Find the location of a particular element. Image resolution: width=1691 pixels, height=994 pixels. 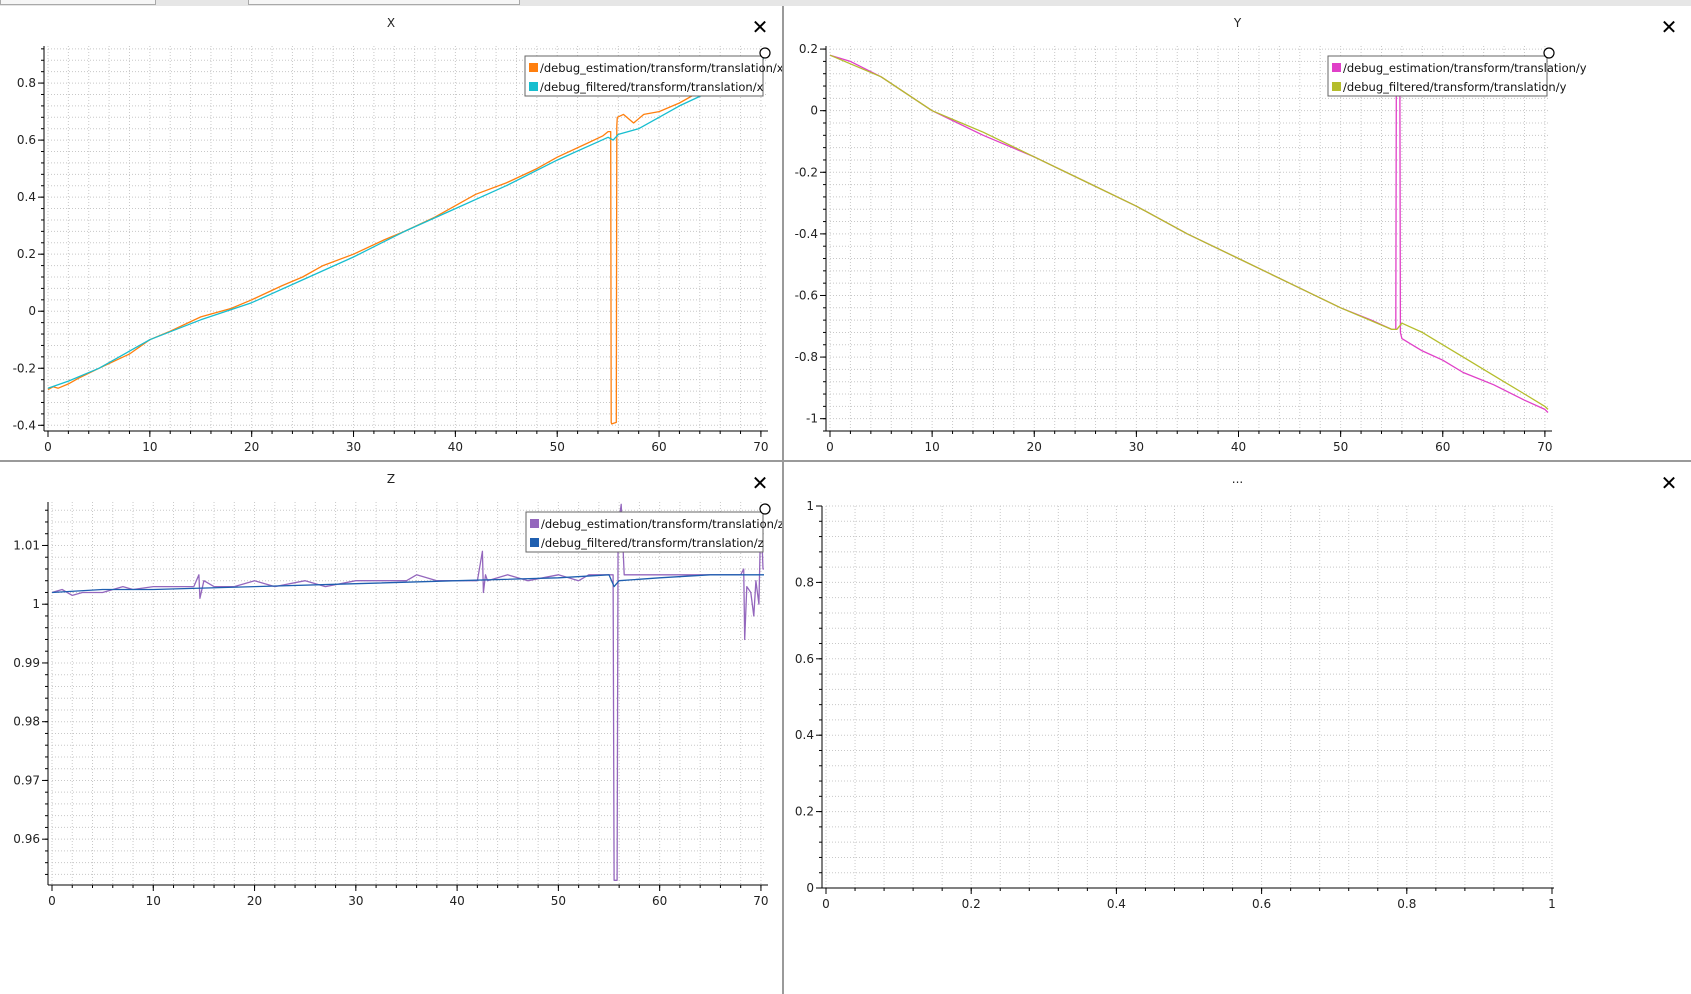

y-tick-label: 1.01 is located at coordinates (26, 545).